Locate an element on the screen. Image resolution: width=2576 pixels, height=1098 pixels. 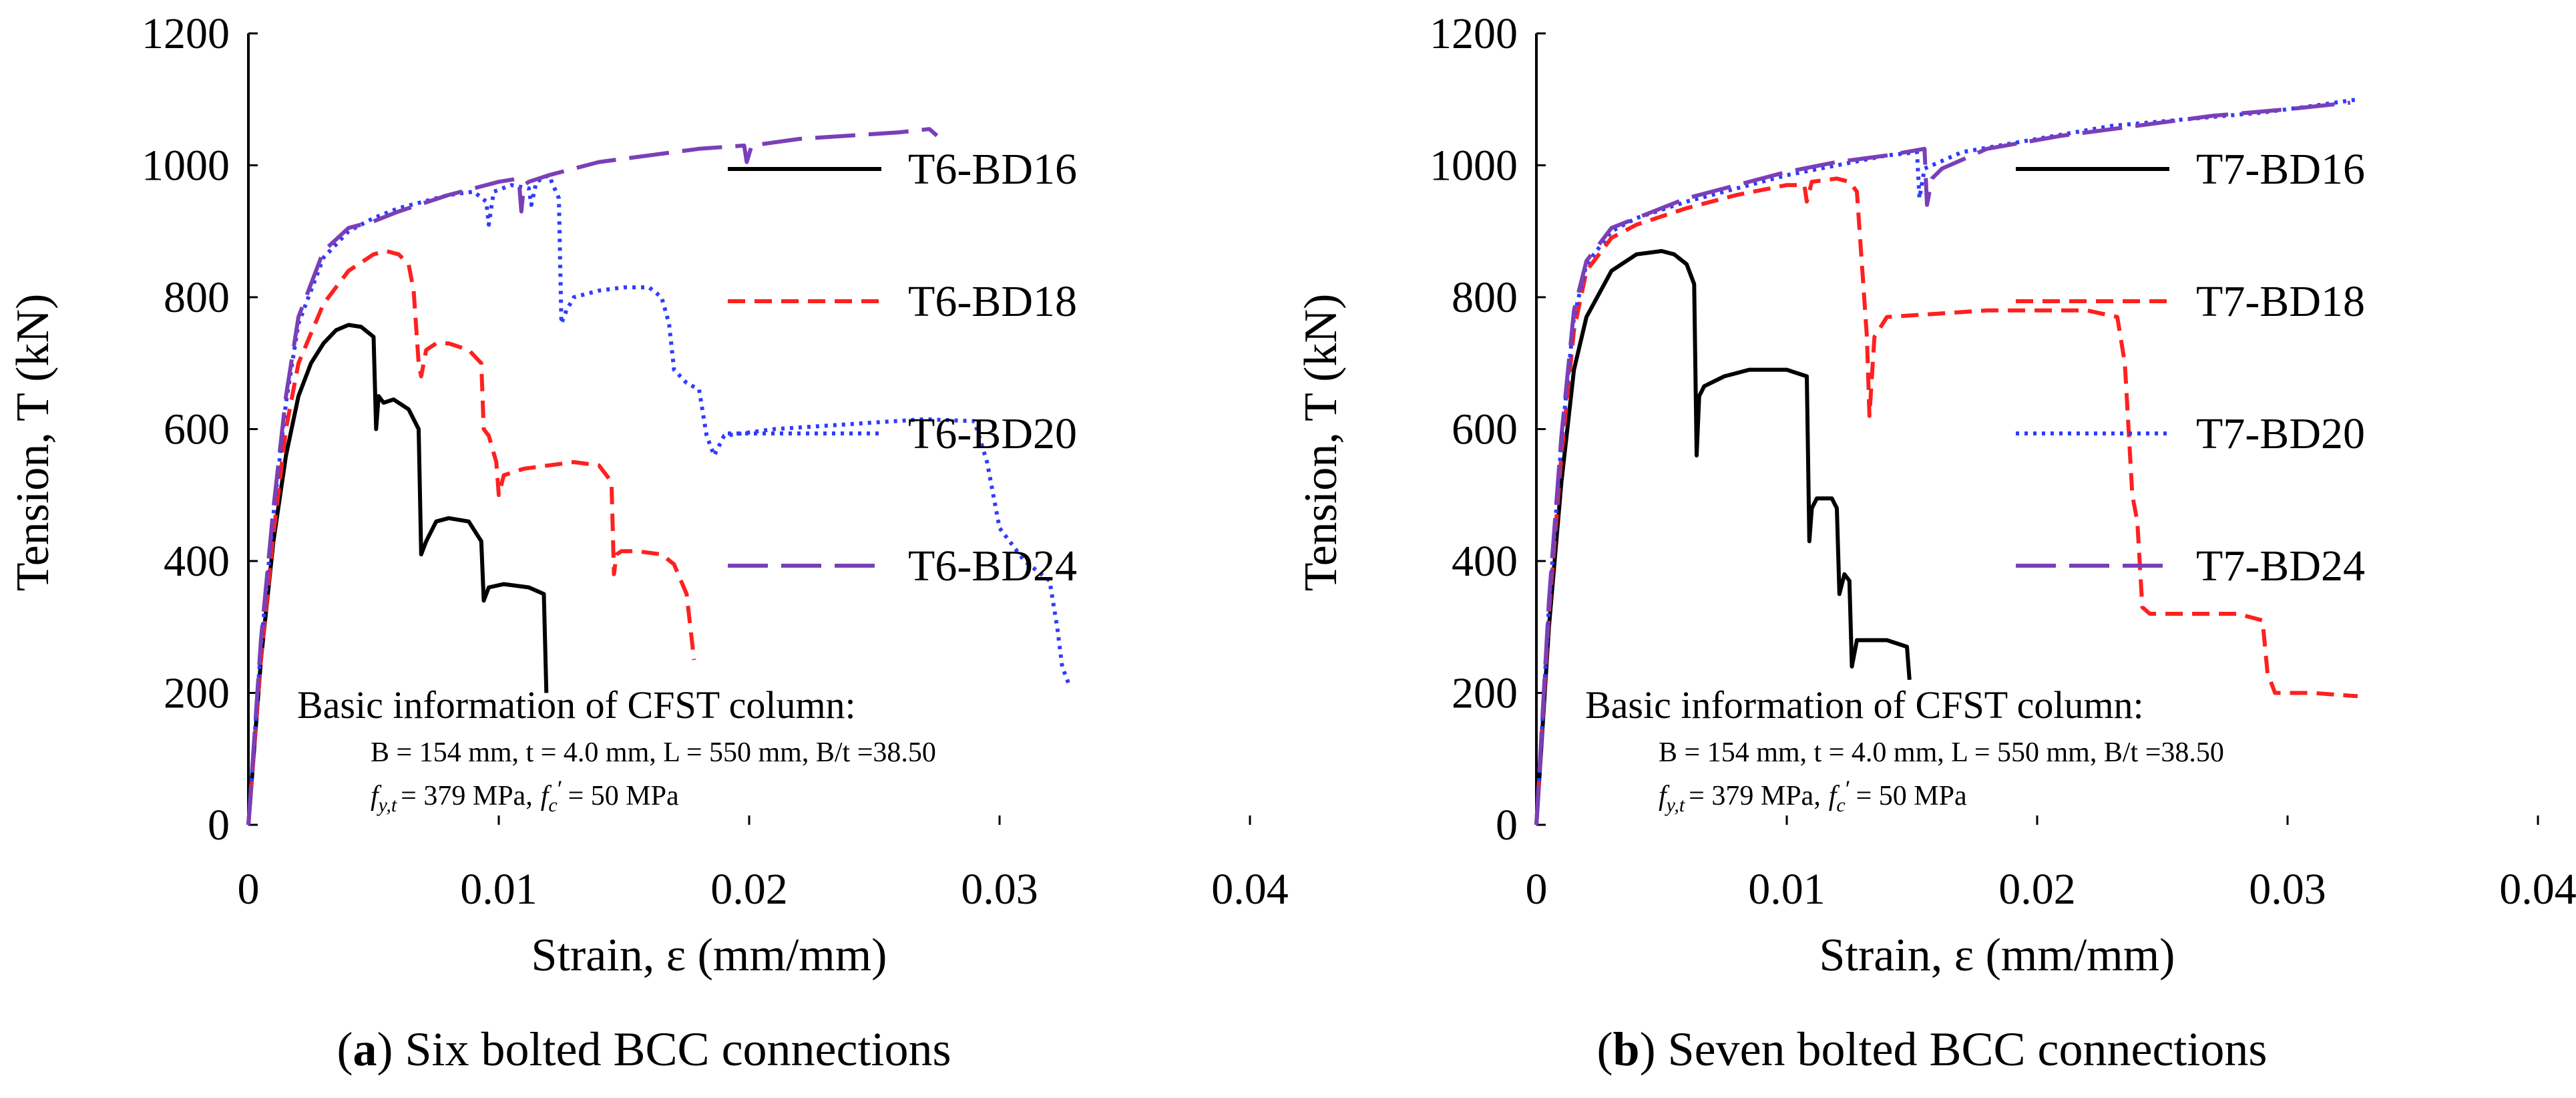
legend-label-t6-bd20: T6-BD20 is located at coordinates (993, 433).